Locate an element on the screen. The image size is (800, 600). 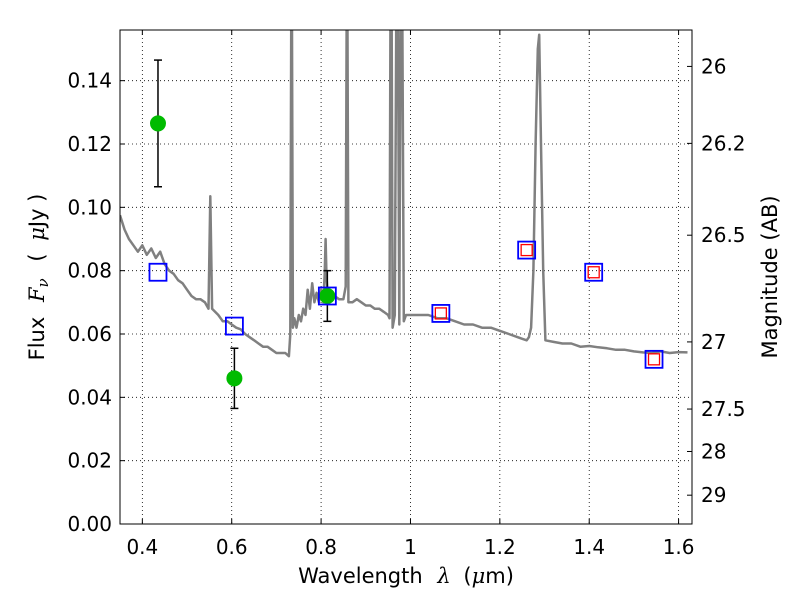
x-tick-label: 1.6 is located at coordinates (679, 547).